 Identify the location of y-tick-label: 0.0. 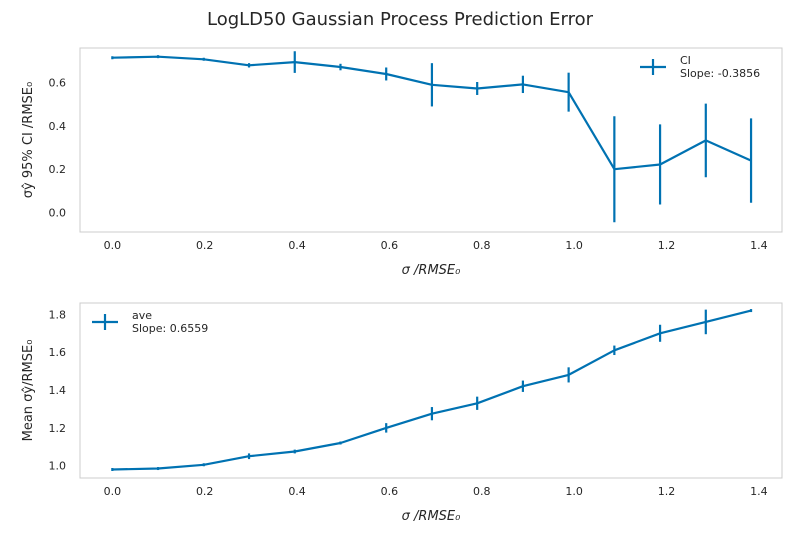
(58, 213).